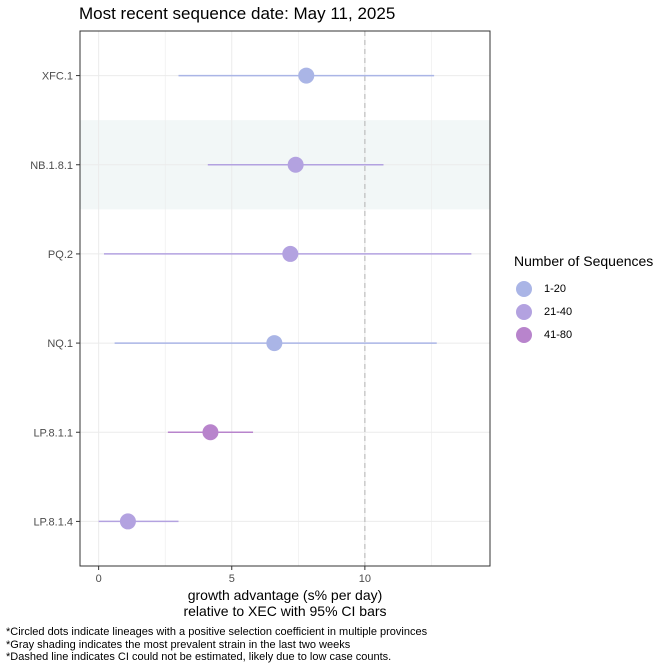 The height and width of the screenshot is (672, 672). Describe the element at coordinates (51, 166) in the screenshot. I see `y-tick-label: NB.1.8.1` at that location.